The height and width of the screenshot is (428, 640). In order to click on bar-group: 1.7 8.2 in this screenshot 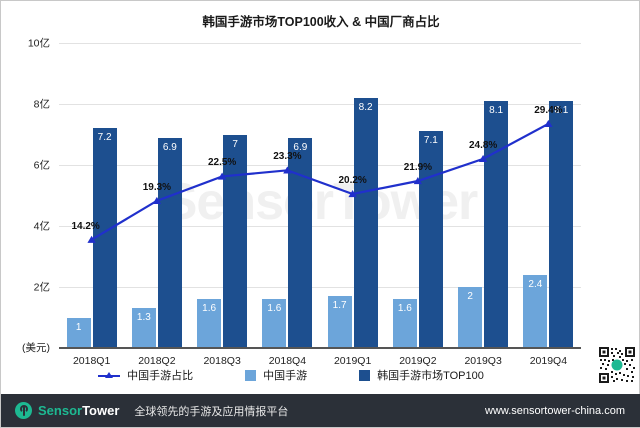, I will do `click(352, 195)`.